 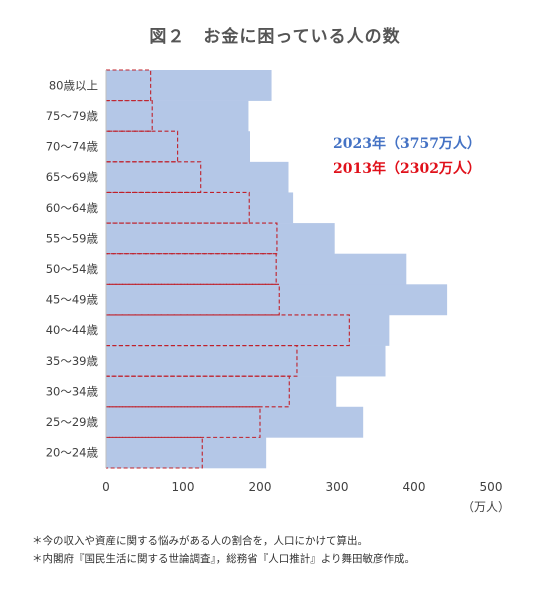 I want to click on x-tick-label: 300, so click(x=337, y=487).